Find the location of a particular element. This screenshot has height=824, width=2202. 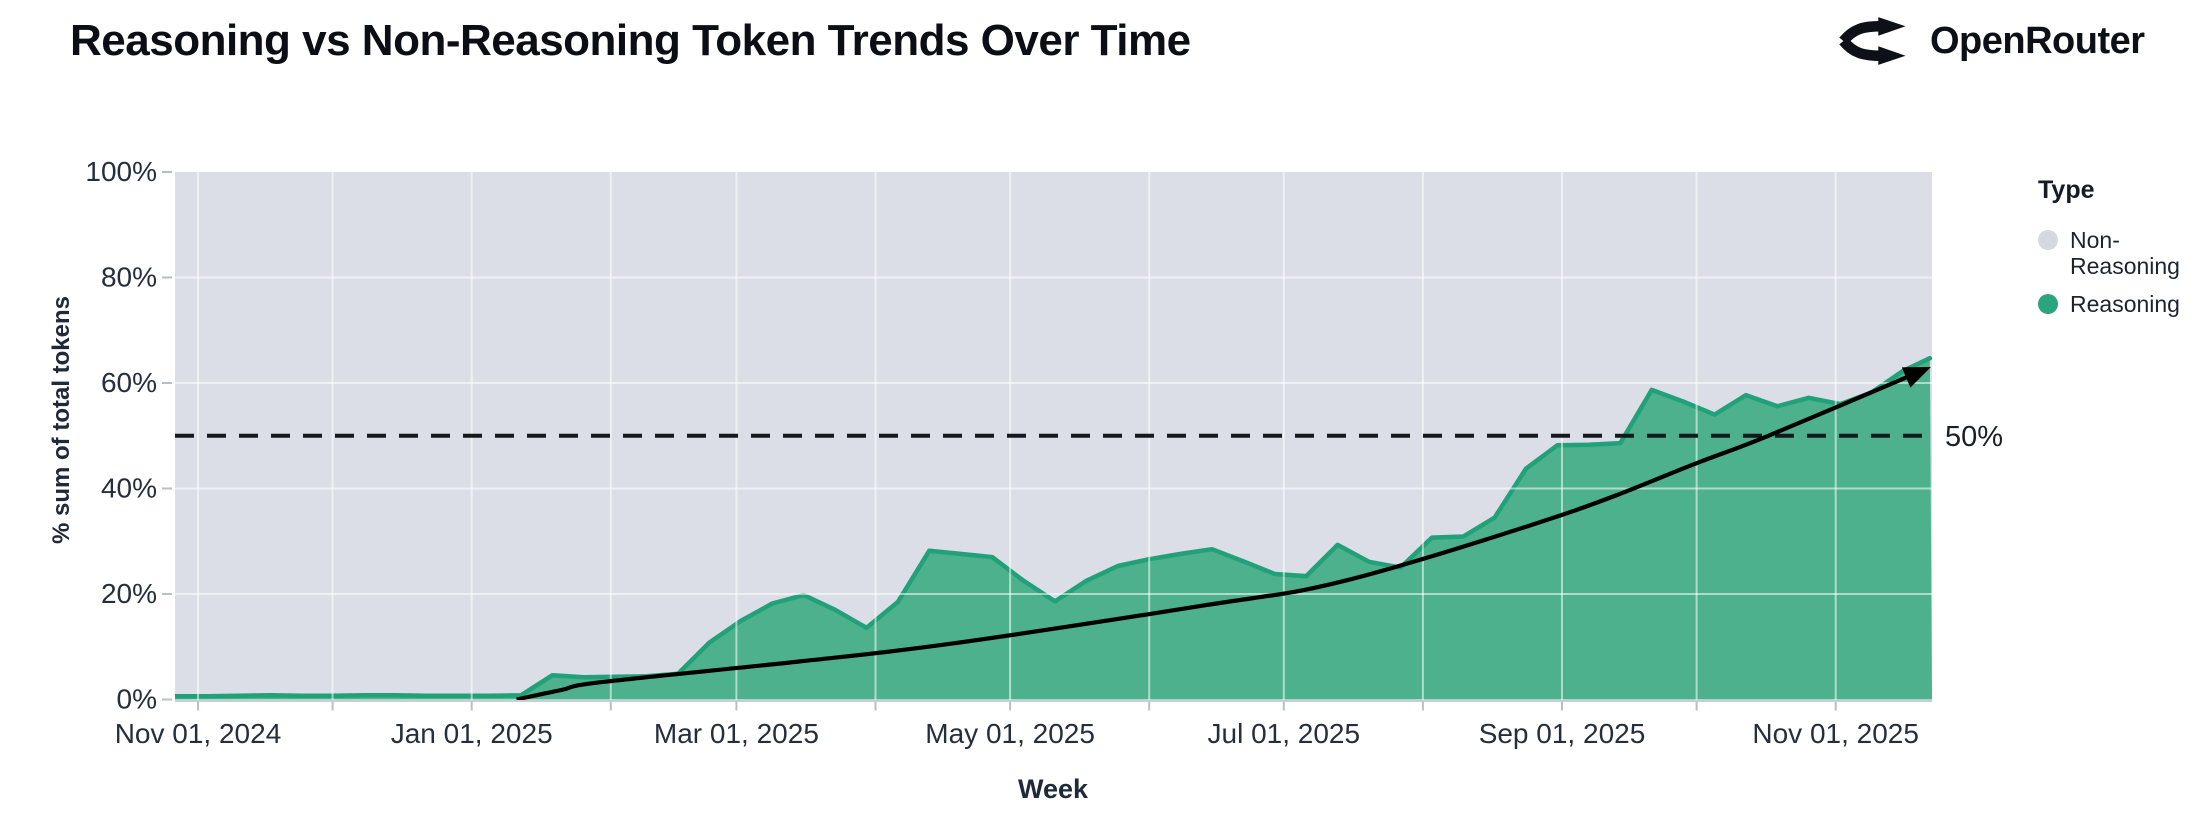

brand-name: OpenRouter is located at coordinates (2037, 40).